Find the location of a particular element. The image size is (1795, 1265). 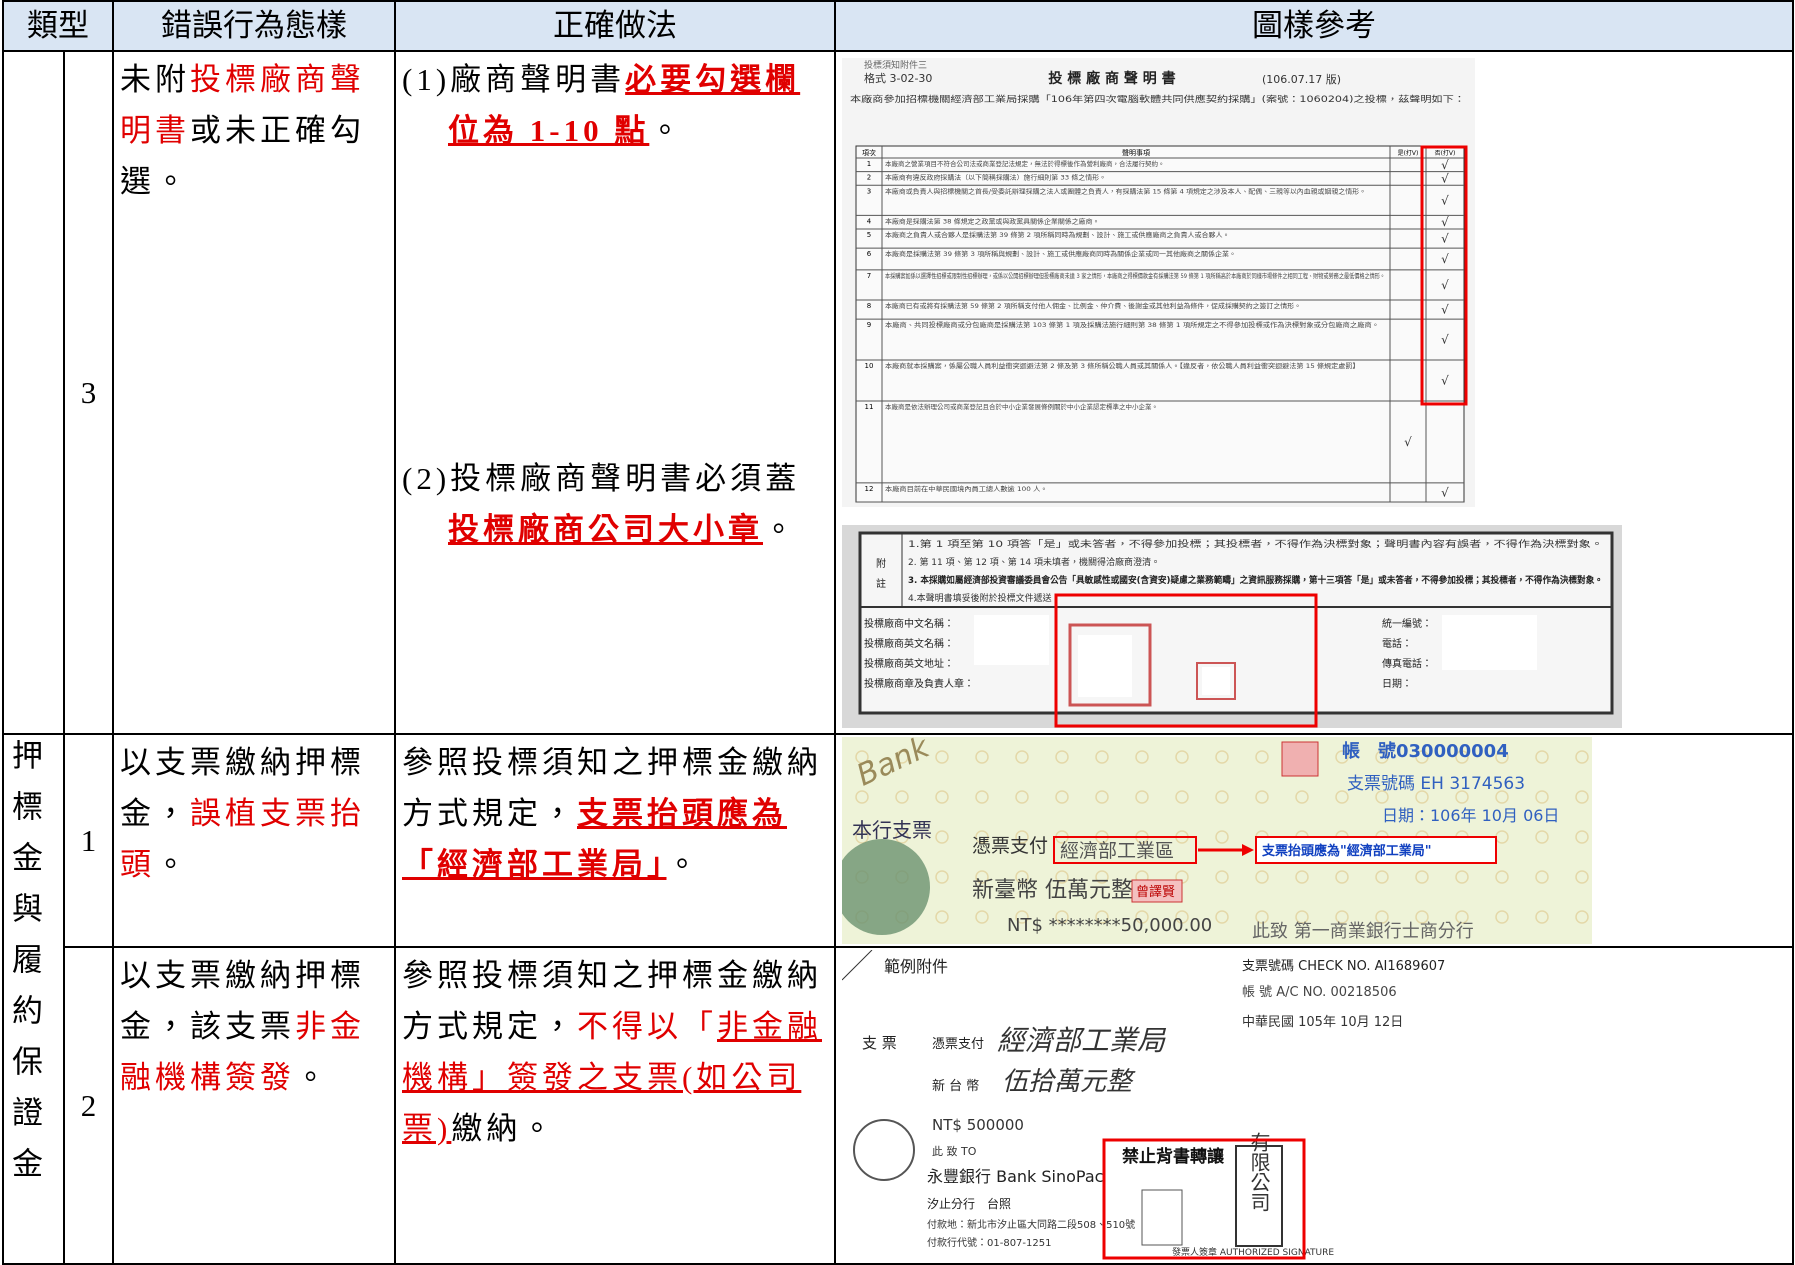

no-endorse: 禁止背書轉讓 is located at coordinates (1173, 1156).